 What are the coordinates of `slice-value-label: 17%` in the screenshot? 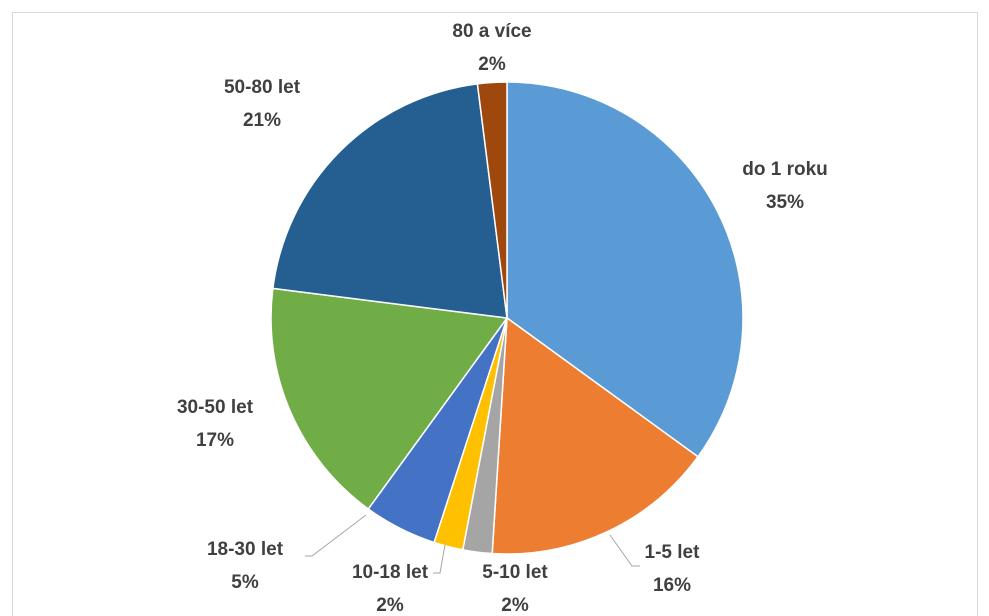 It's located at (215, 440).